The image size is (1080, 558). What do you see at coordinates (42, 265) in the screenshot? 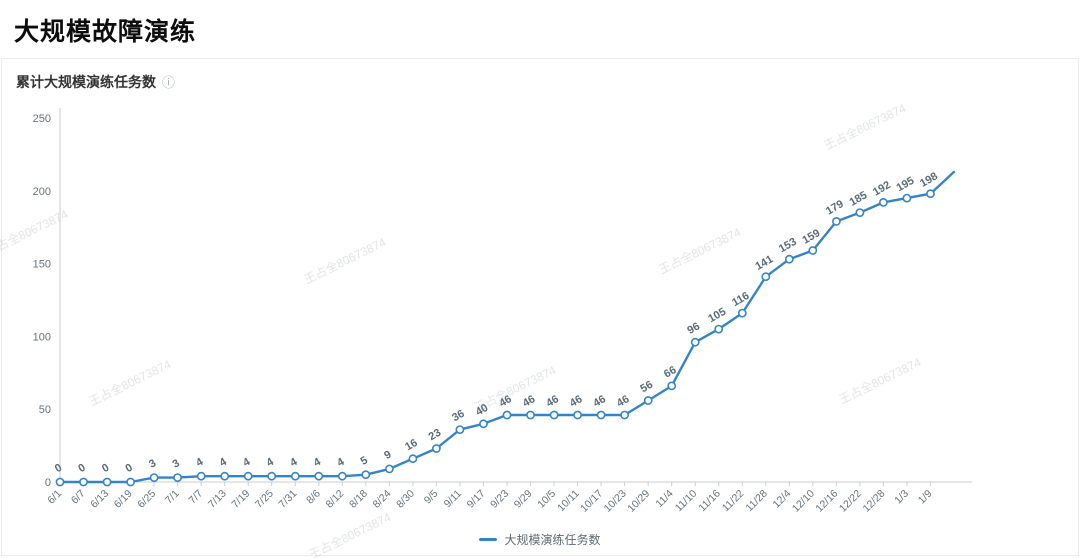
I see `svg-text: 150` at bounding box center [42, 265].